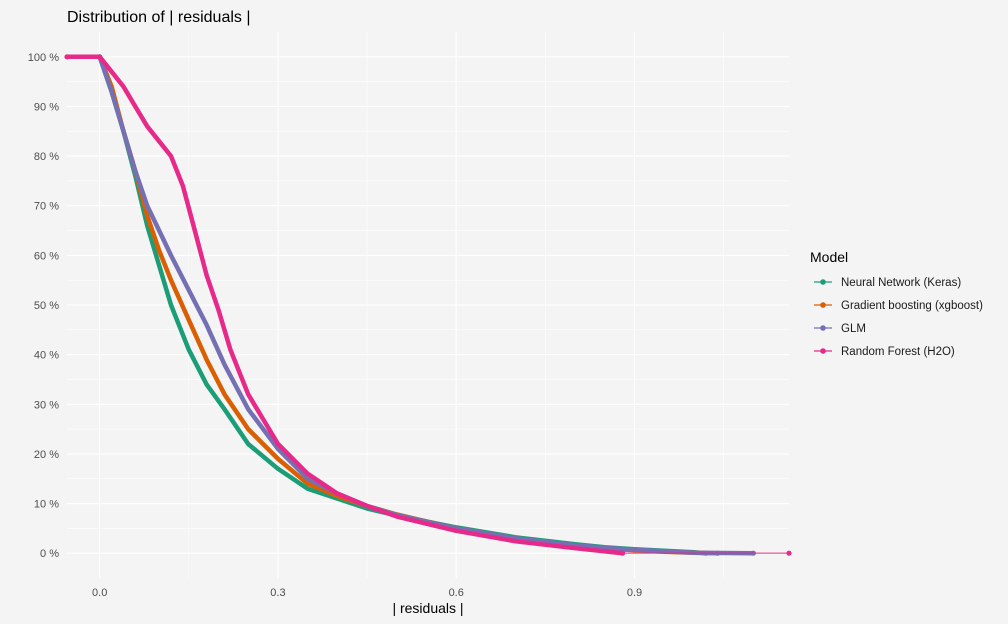 This screenshot has width=1008, height=624. What do you see at coordinates (829, 257) in the screenshot?
I see `legend-title: Model` at bounding box center [829, 257].